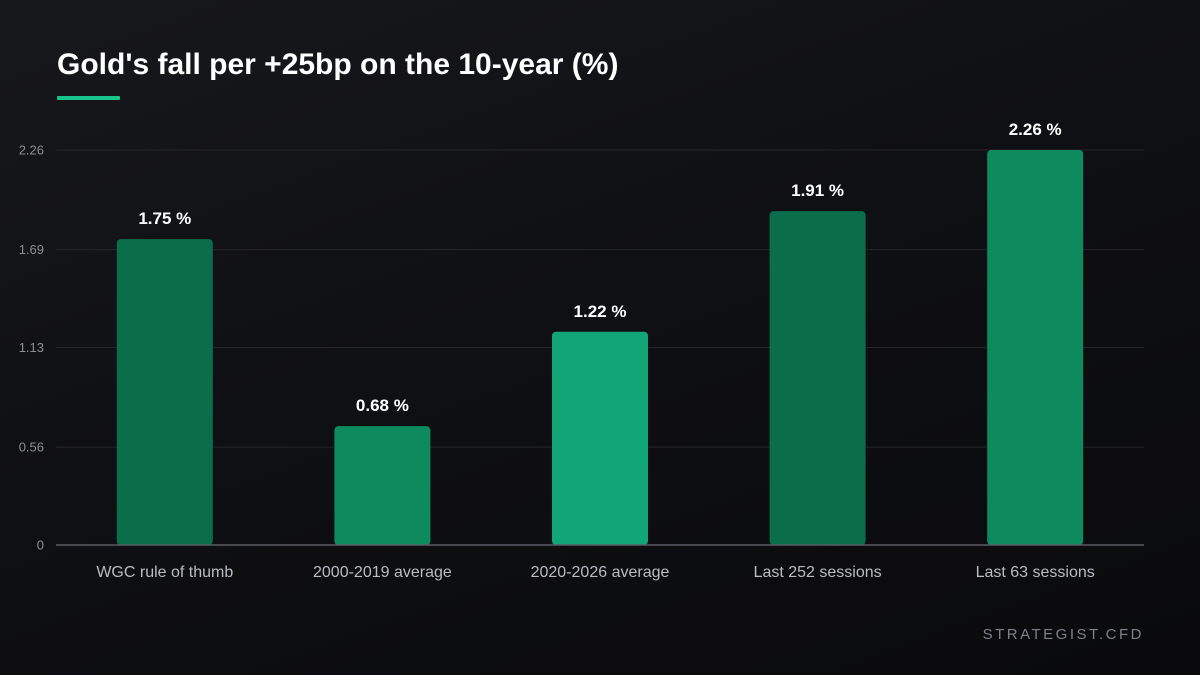 The height and width of the screenshot is (675, 1200). What do you see at coordinates (164, 218) in the screenshot?
I see `value-label: 1.75 %` at bounding box center [164, 218].